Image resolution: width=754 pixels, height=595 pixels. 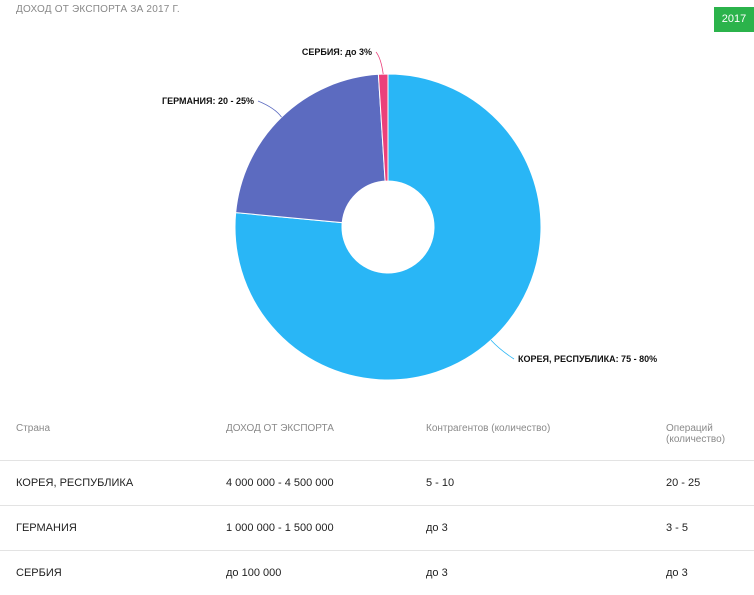 I want to click on table-row: СЕРБИЯ до 100 000 до 3 до 3, so click(x=377, y=573).